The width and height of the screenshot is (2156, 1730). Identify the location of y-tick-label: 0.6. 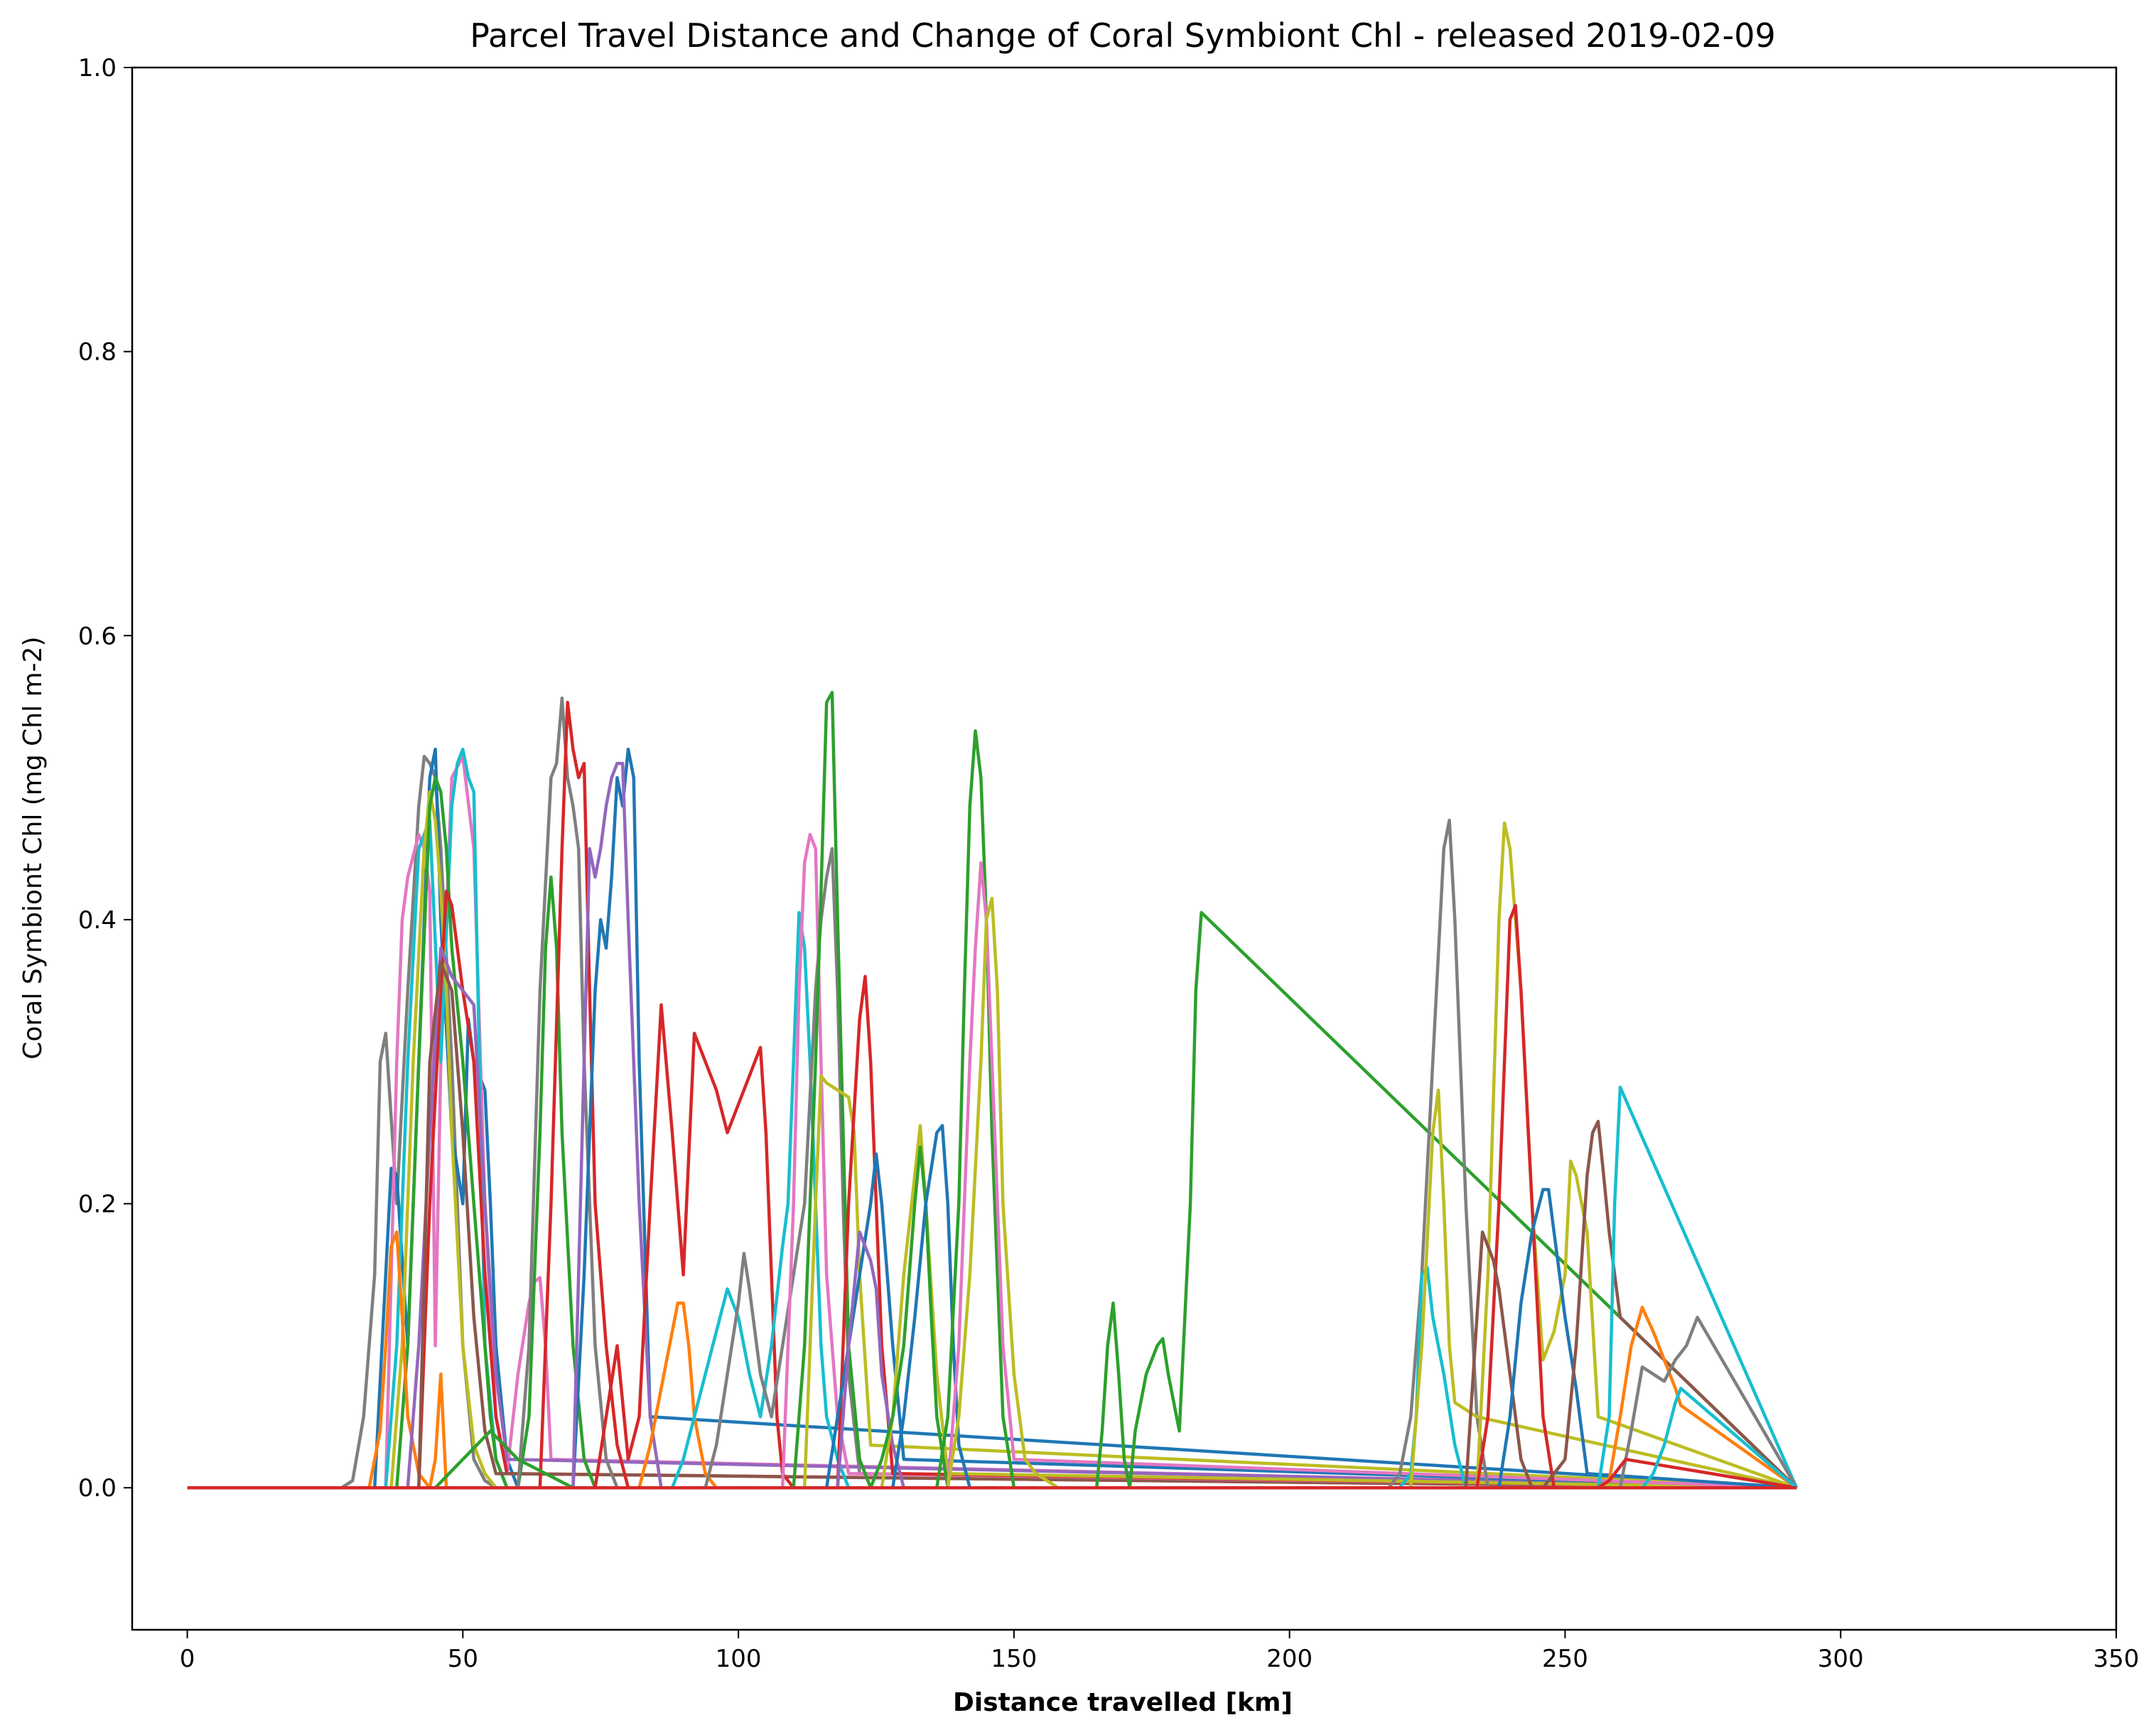
(97, 636).